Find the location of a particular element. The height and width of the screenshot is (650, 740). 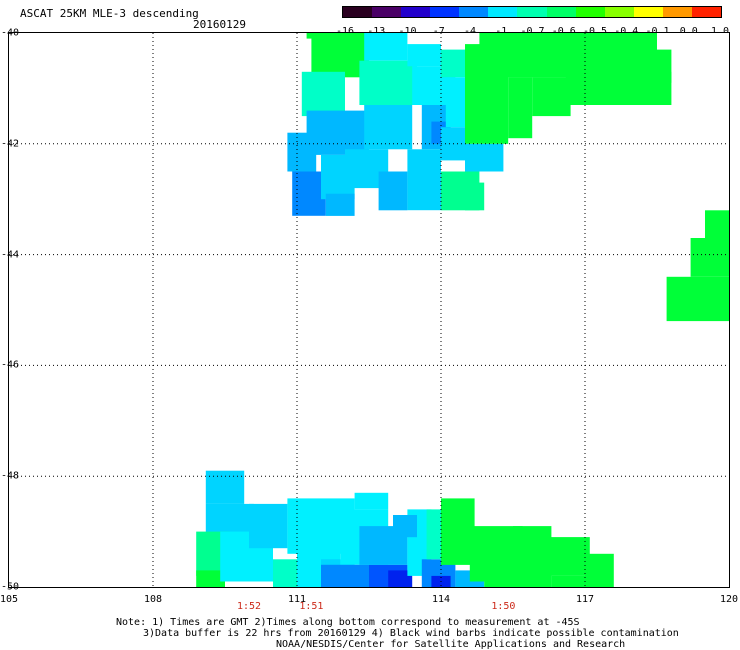

longitude-tick-label: 114 is located at coordinates (441, 599).